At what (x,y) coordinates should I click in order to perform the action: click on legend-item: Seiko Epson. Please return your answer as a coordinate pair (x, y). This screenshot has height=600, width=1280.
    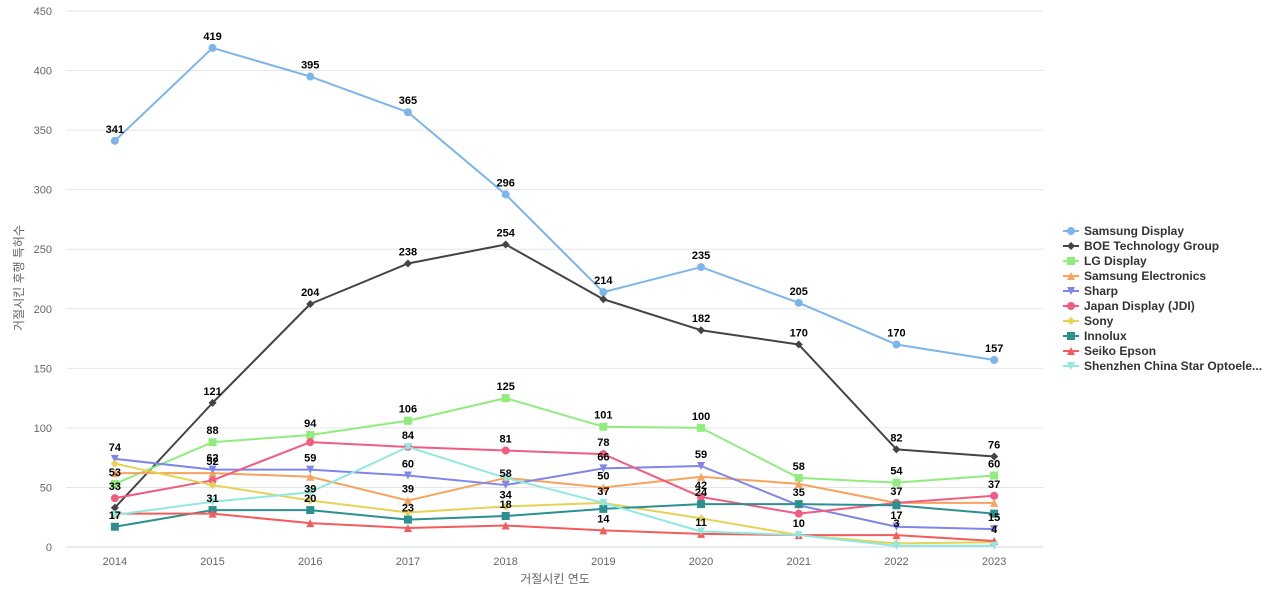
    Looking at the image, I should click on (1109, 351).